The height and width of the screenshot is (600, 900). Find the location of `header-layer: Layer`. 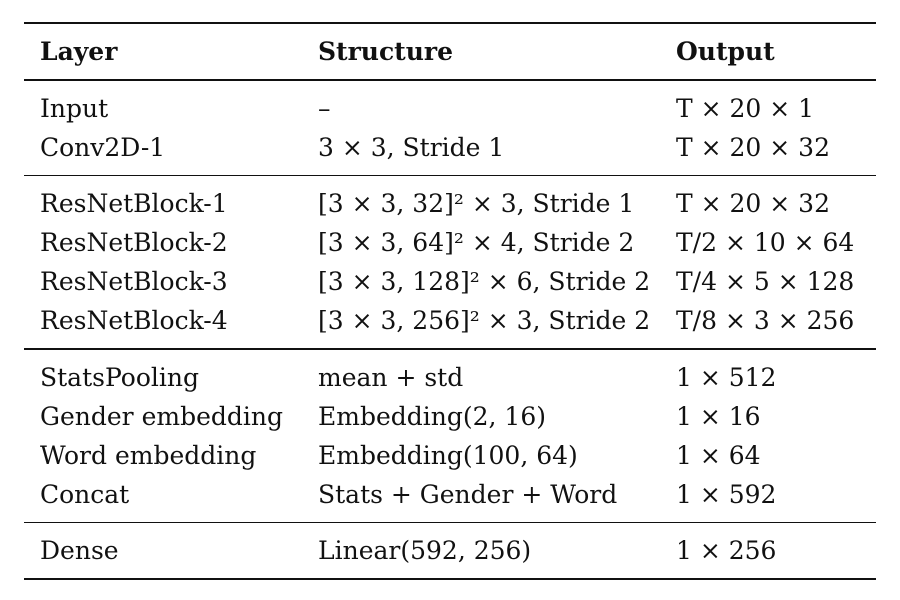

header-layer: Layer is located at coordinates (79, 51).